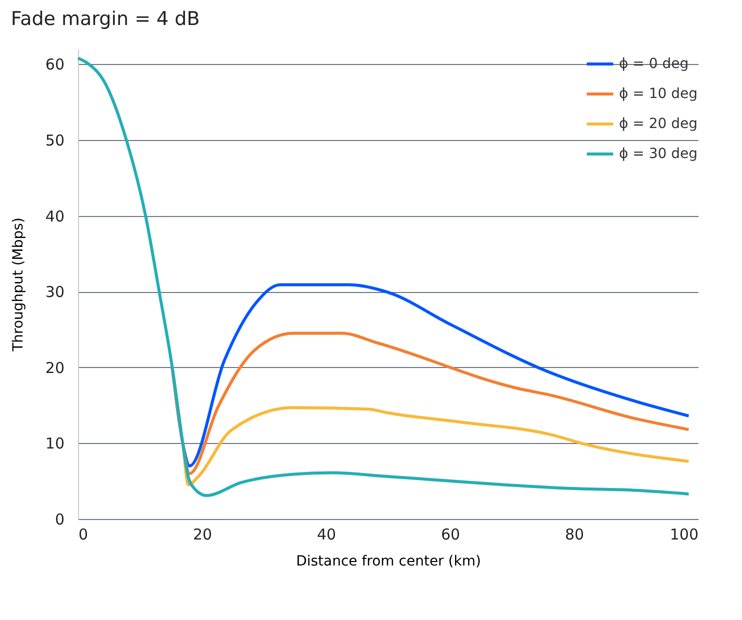 This screenshot has height=620, width=742. I want to click on y-tick-label: 30, so click(54, 292).